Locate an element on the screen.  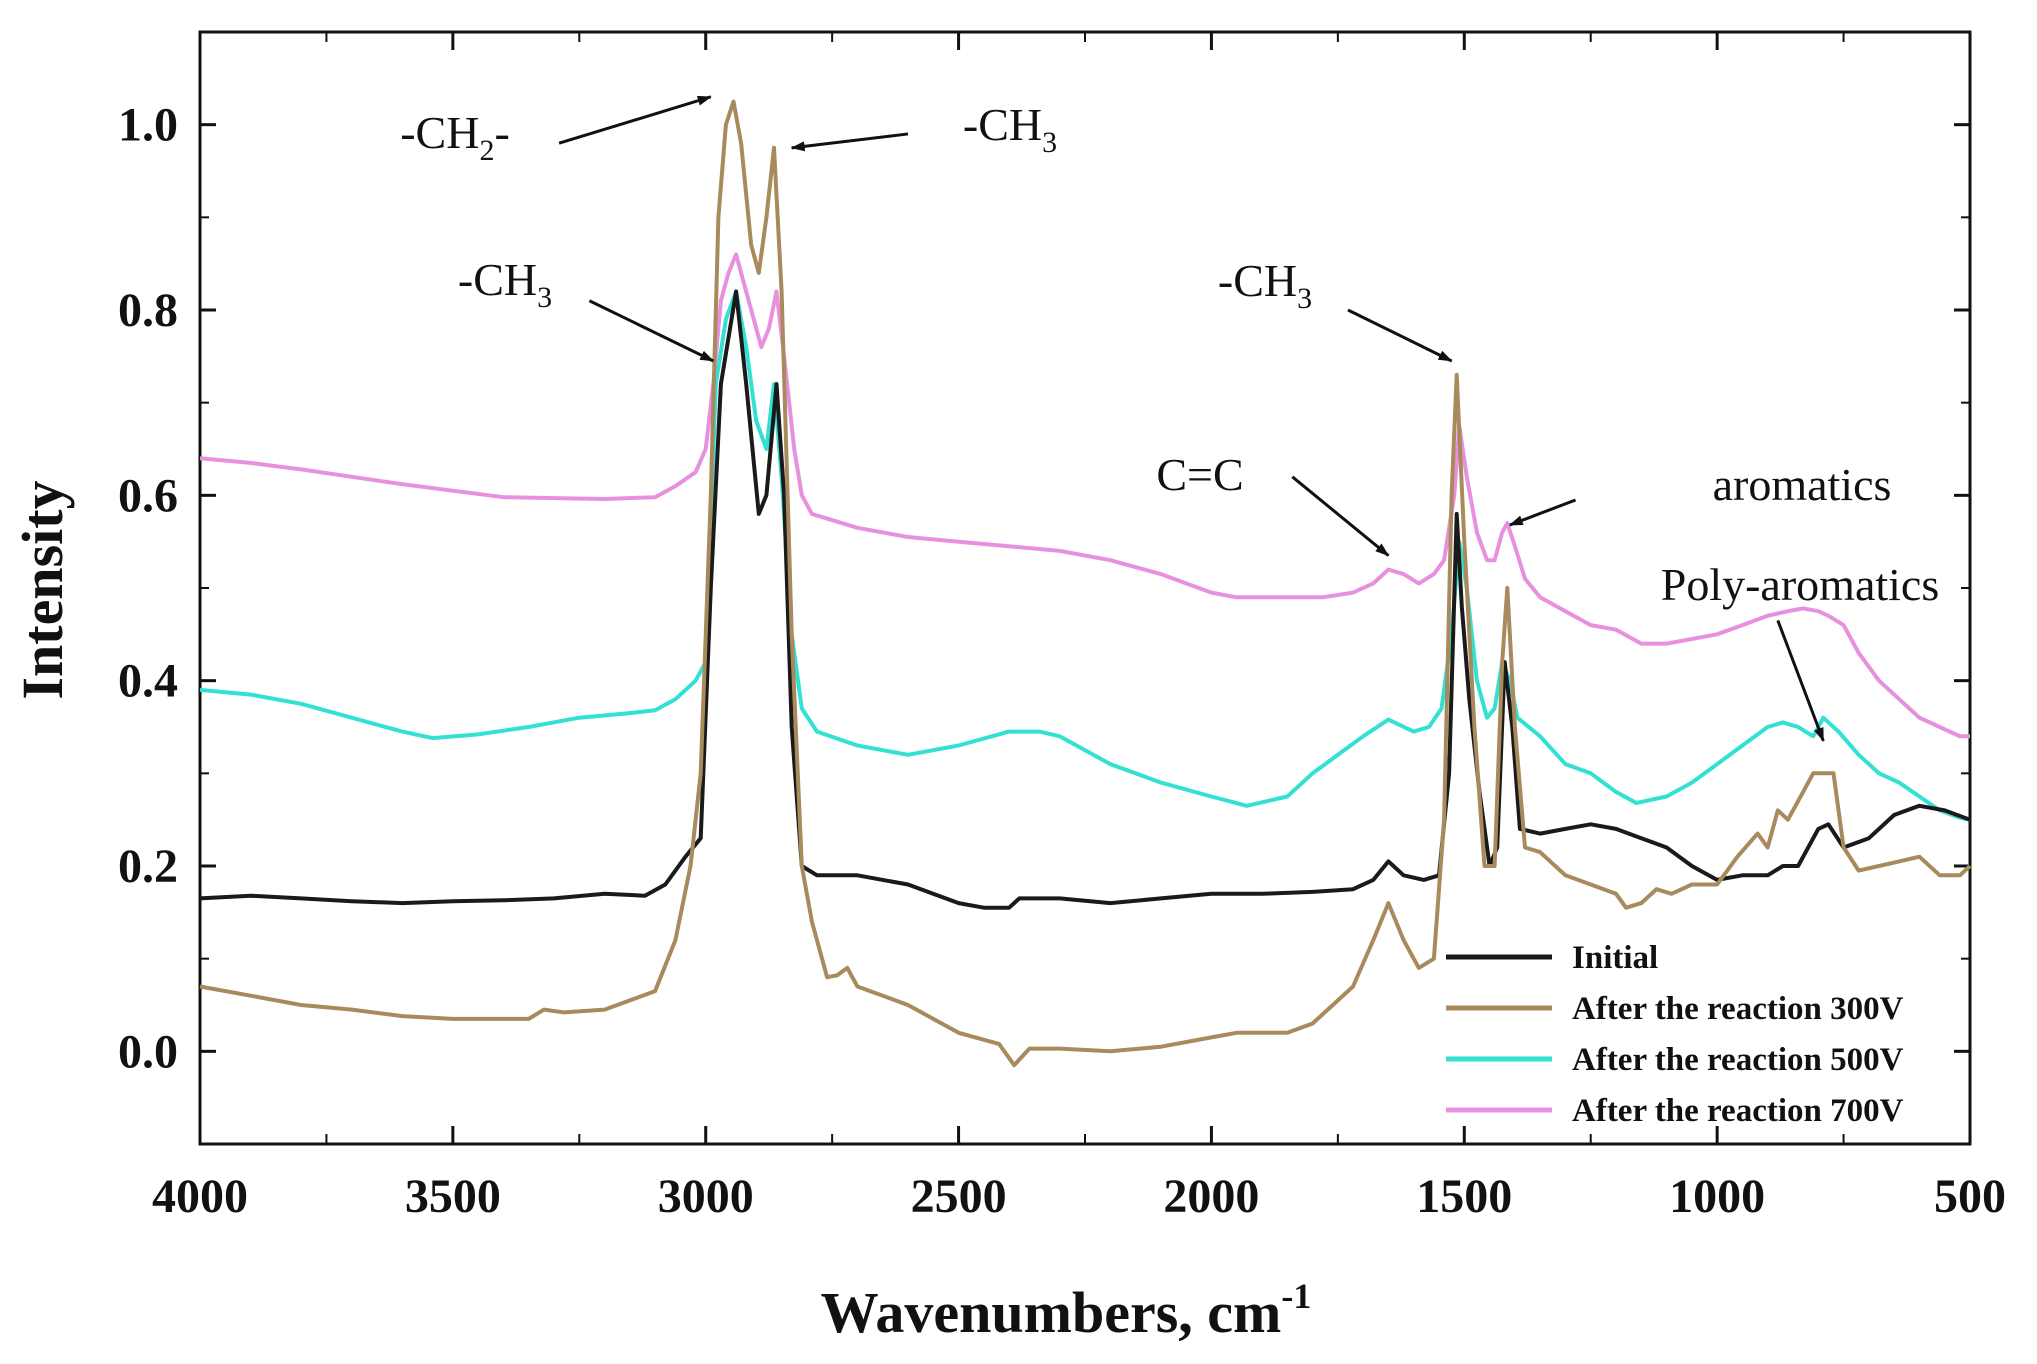
y-tick-label: 0.0 is located at coordinates (148, 1051).